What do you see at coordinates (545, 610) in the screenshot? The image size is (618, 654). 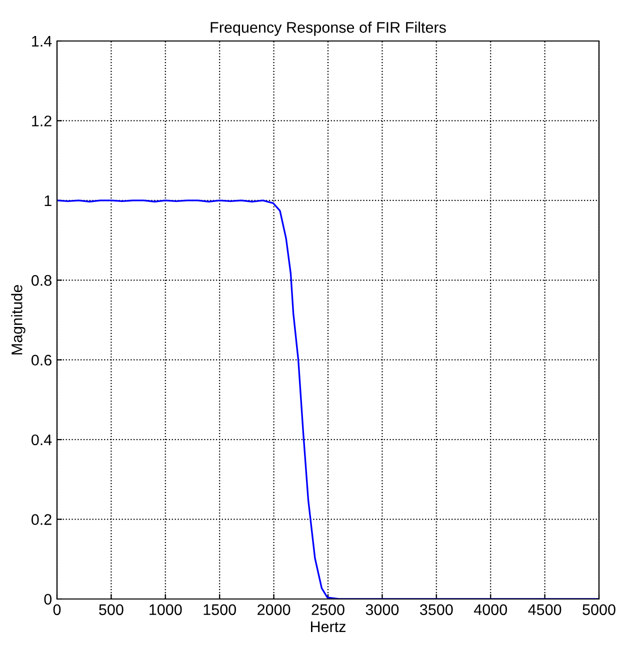 I see `x-tick-label: 4500` at bounding box center [545, 610].